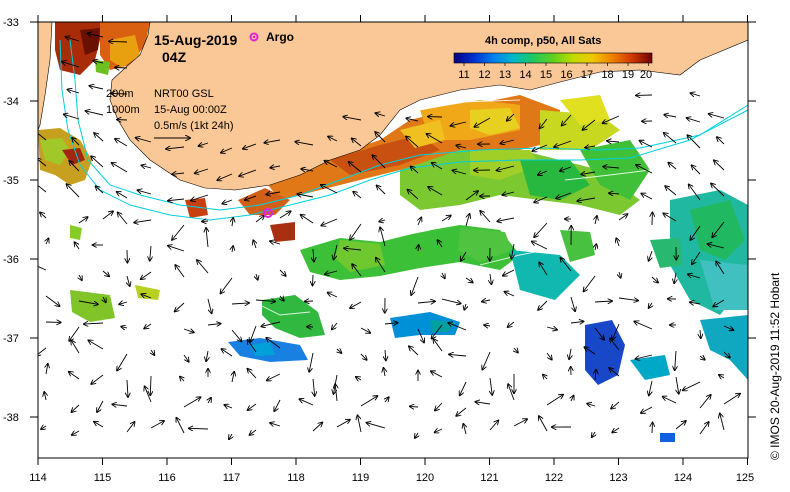 The image size is (790, 492). What do you see at coordinates (280, 37) in the screenshot?
I see `argo-legend-label: Argo` at bounding box center [280, 37].